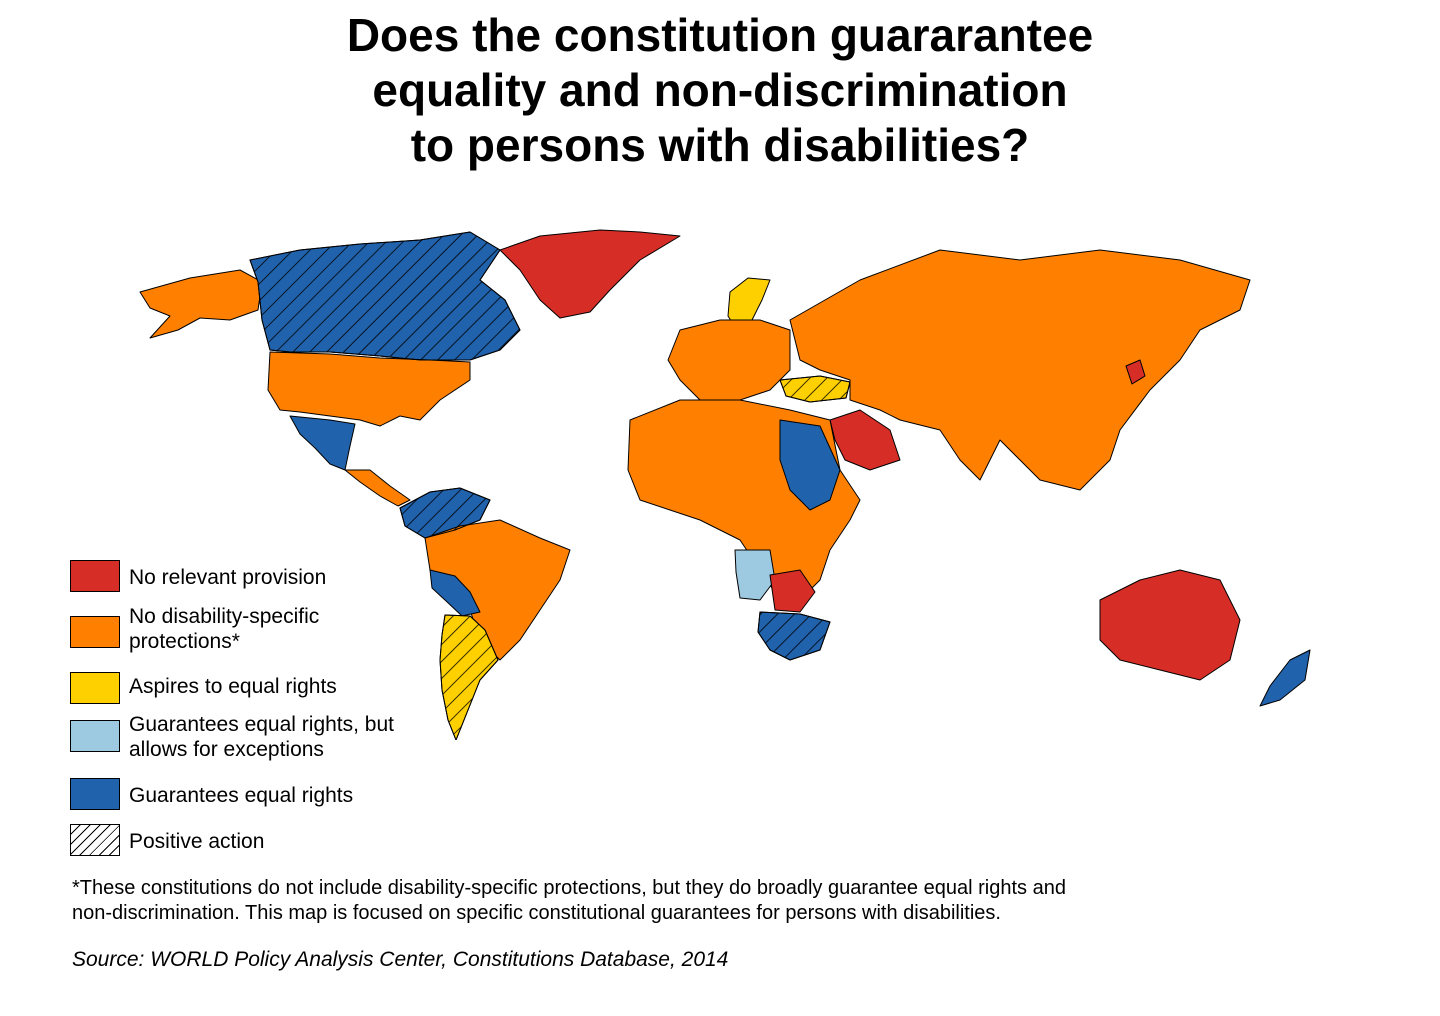 Image resolution: width=1440 pixels, height=1016 pixels. I want to click on legend-label-line: No disability-specific, so click(224, 616).